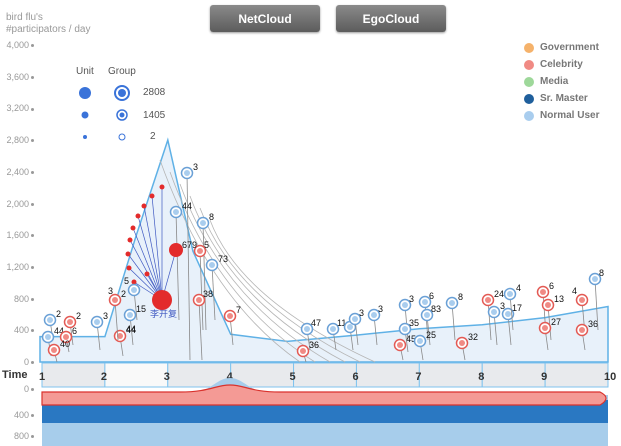 This screenshot has width=621, height=446. I want to click on time-day-label: 1, so click(42, 377).